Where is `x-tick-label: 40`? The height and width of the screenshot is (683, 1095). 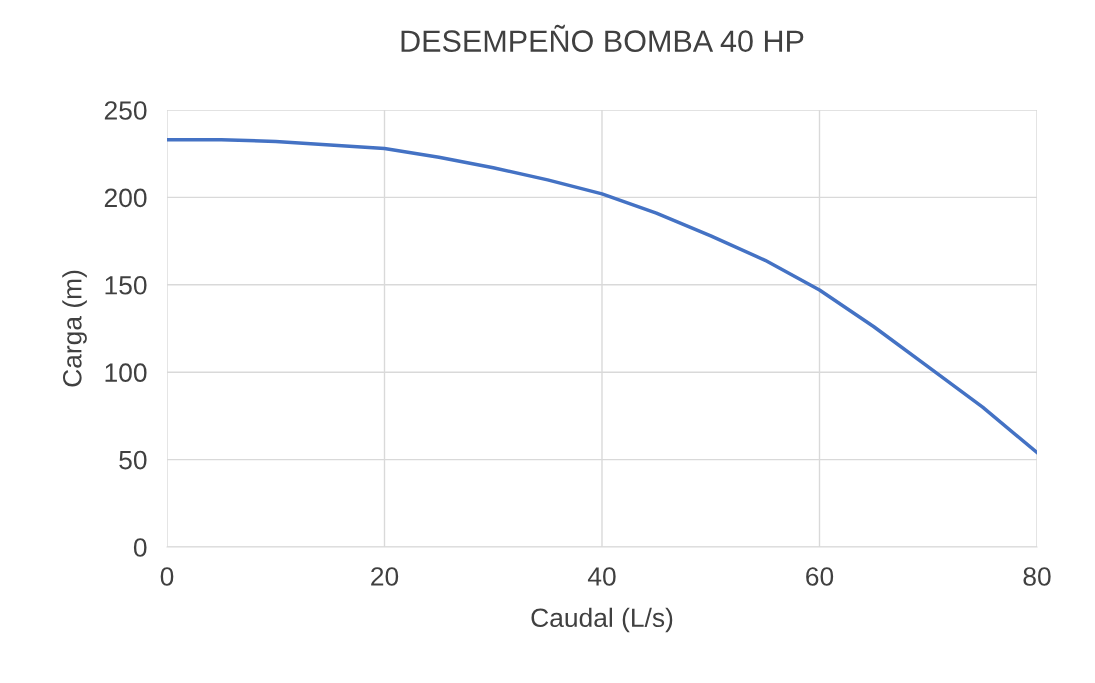 x-tick-label: 40 is located at coordinates (601, 576).